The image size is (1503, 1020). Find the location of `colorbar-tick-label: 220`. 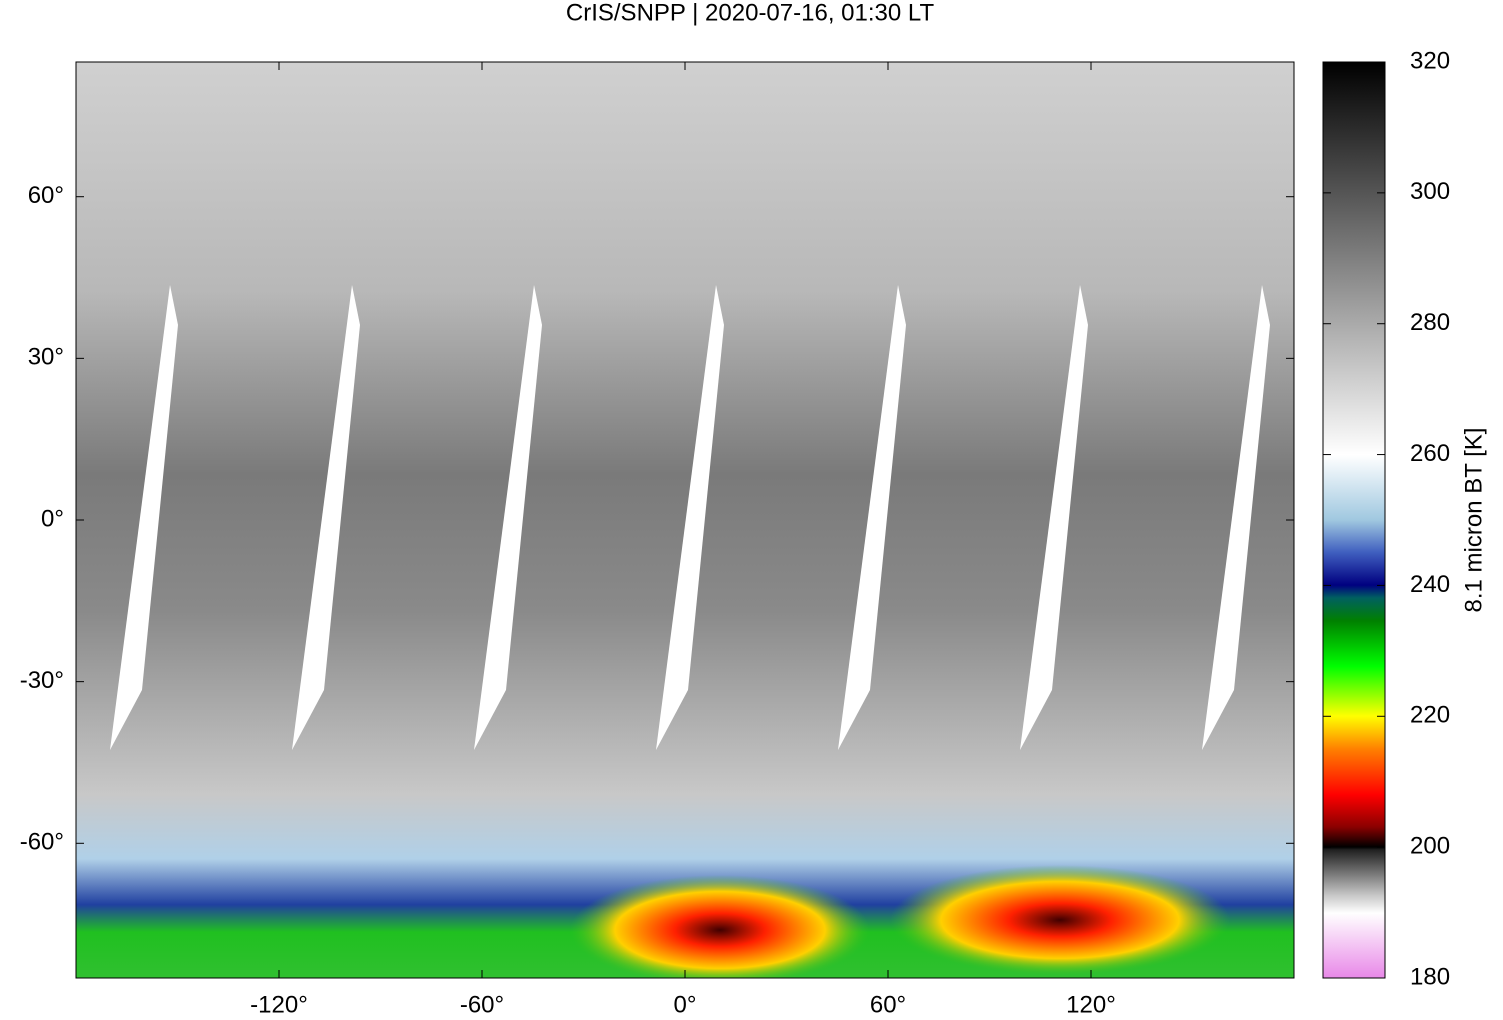

colorbar-tick-label: 220 is located at coordinates (1430, 715).